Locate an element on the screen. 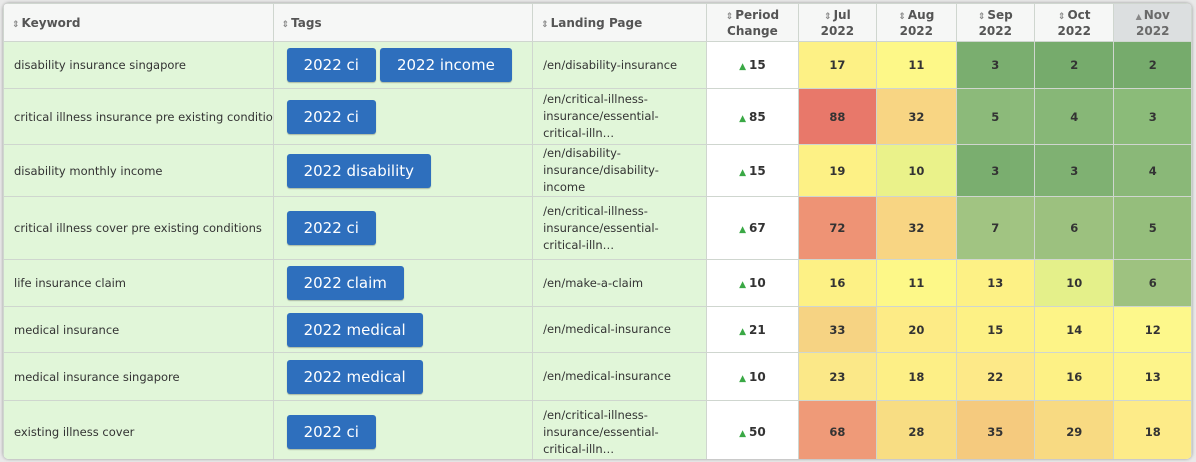 Image resolution: width=1196 pixels, height=462 pixels. period-change-cell: ▲ 15 is located at coordinates (752, 65).